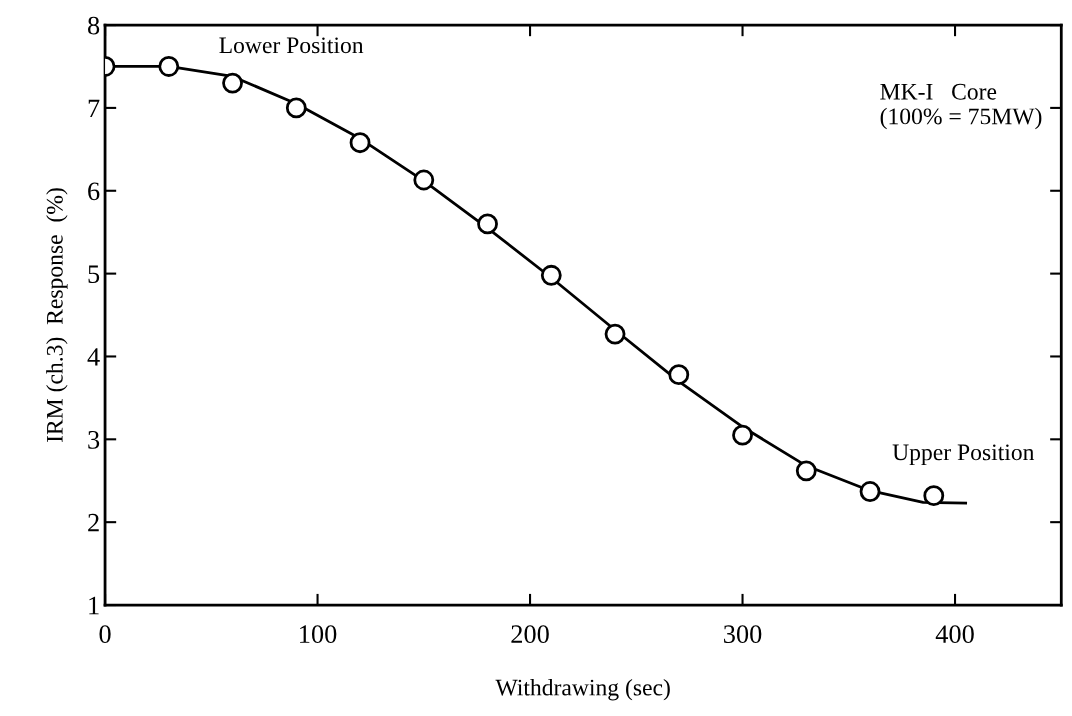  Describe the element at coordinates (94, 605) in the screenshot. I see `y-tick-label: 1` at that location.